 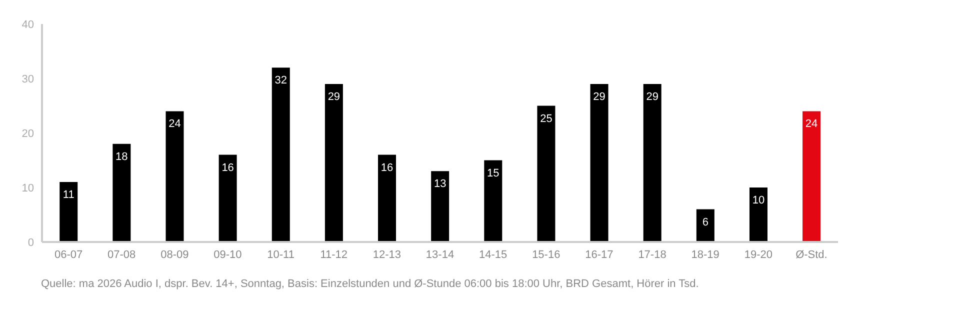 I want to click on data-label: 13, so click(x=440, y=184).